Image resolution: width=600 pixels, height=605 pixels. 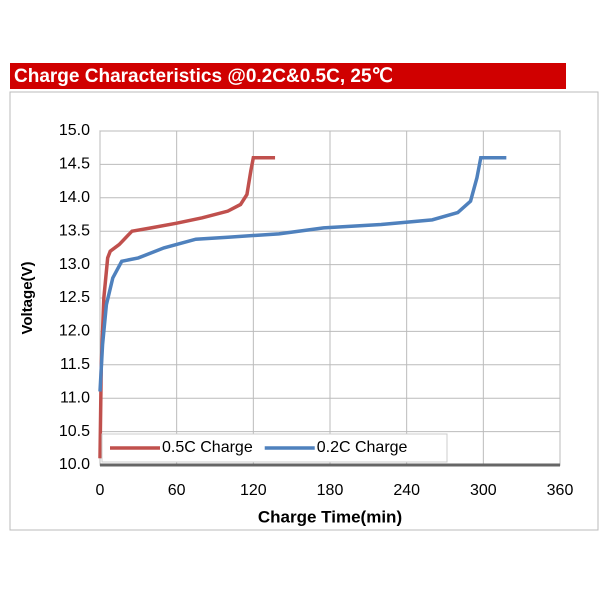 I want to click on legend-label: 0.5C Charge, so click(x=207, y=447).